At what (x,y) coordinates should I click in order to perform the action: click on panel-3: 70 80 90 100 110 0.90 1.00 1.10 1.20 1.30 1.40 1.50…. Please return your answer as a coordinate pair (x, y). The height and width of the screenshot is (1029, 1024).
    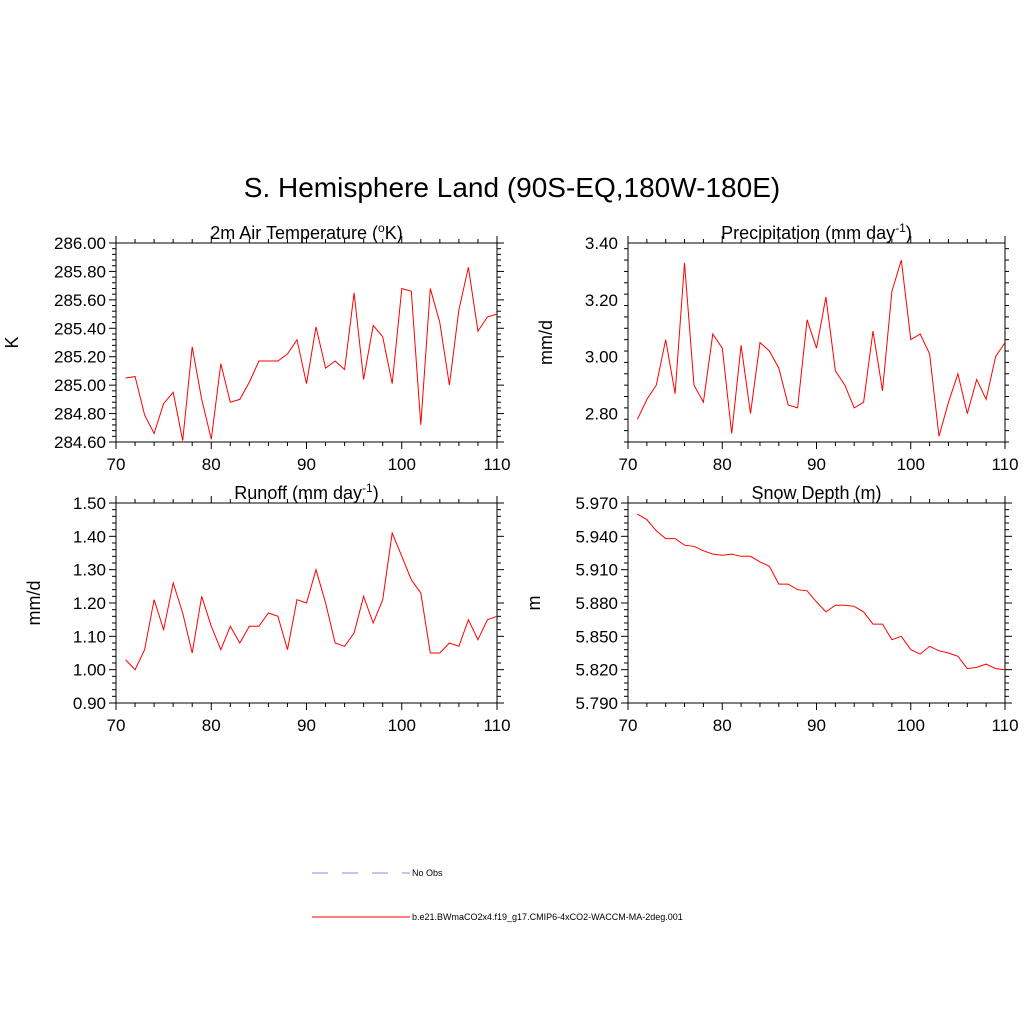
    Looking at the image, I should click on (267, 608).